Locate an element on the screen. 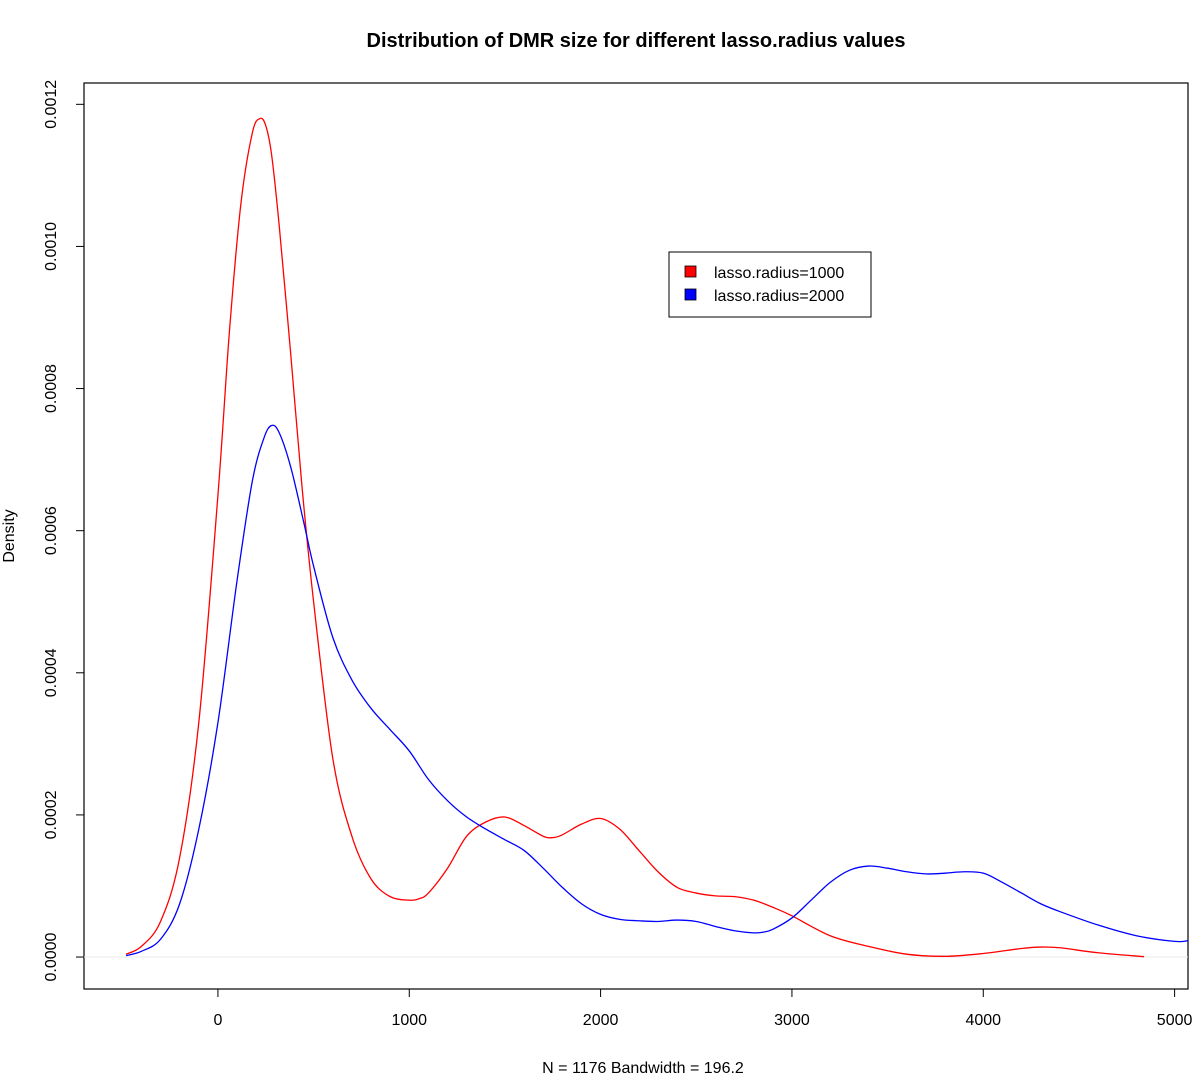  legend: lasso.radius=1000 lasso.radius=2000 is located at coordinates (770, 284).